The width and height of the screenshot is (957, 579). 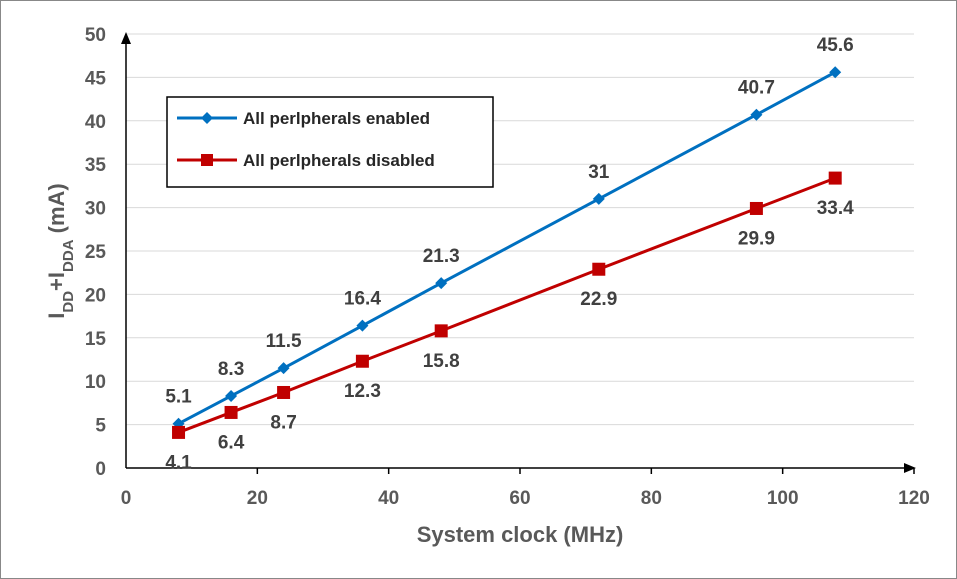 What do you see at coordinates (96, 252) in the screenshot?
I see `y-tick-label: 25` at bounding box center [96, 252].